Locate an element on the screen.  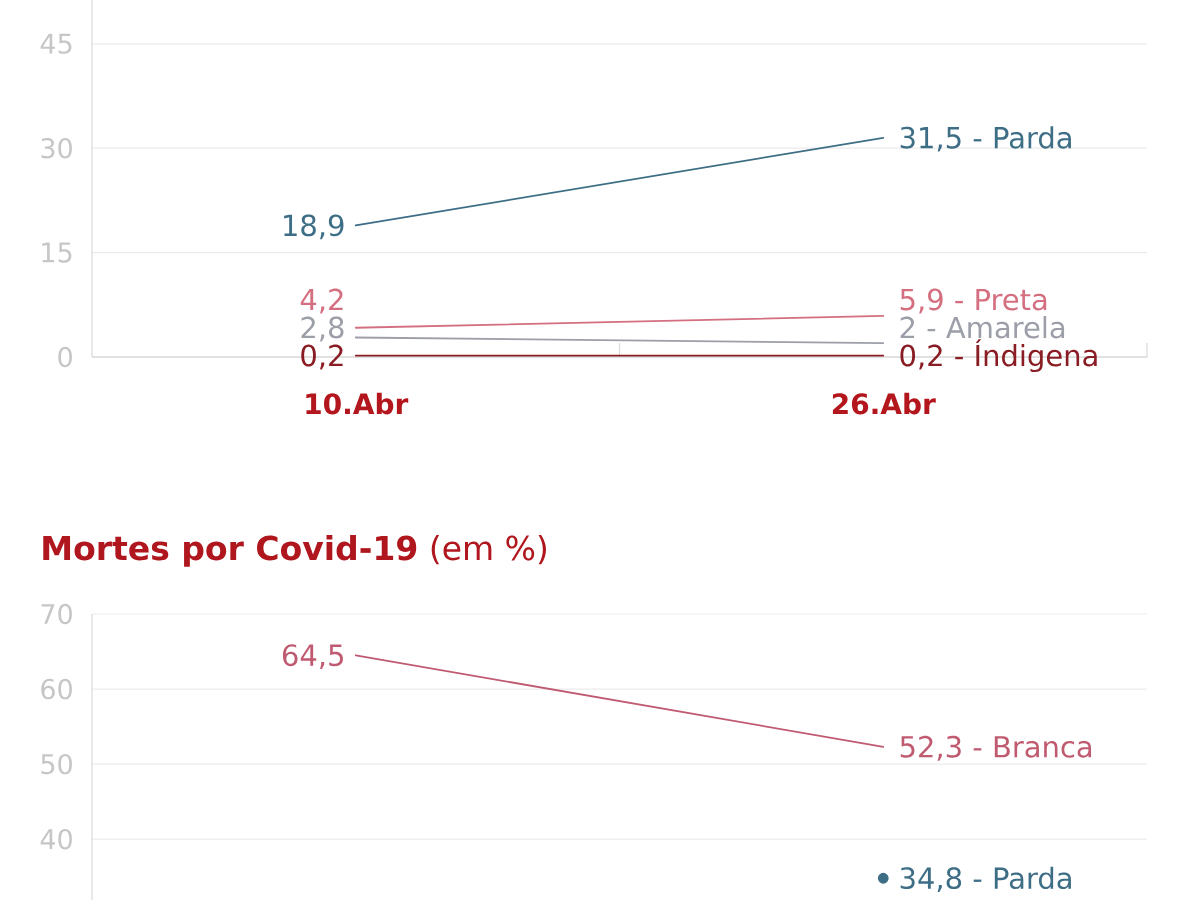
data-label: 31,5 - Parda is located at coordinates (985, 139).